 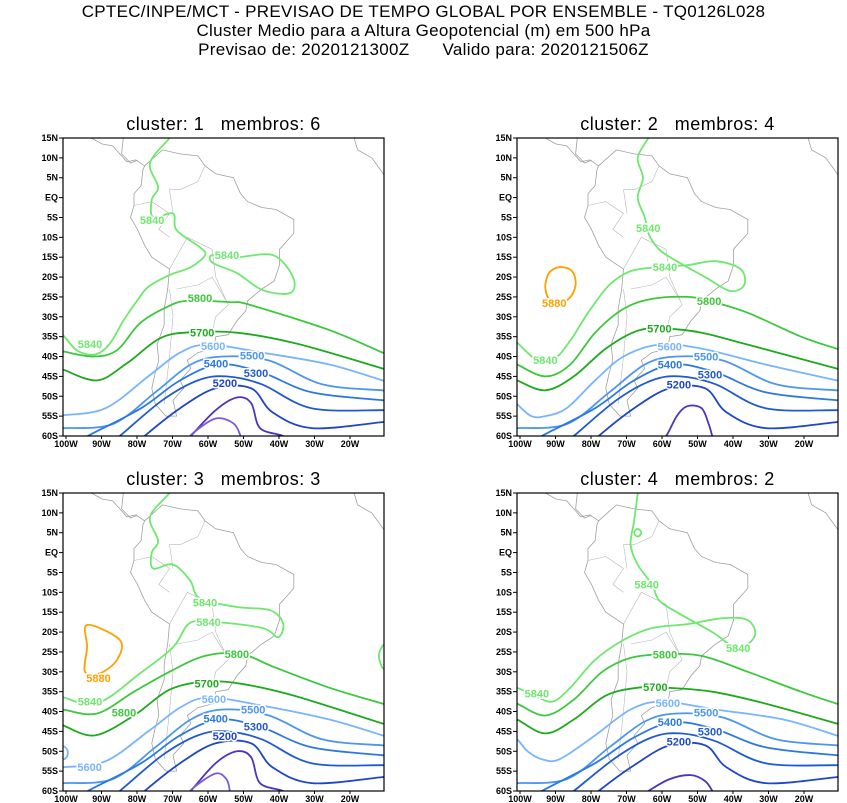 I want to click on lon-label: 70W, so click(x=172, y=444).